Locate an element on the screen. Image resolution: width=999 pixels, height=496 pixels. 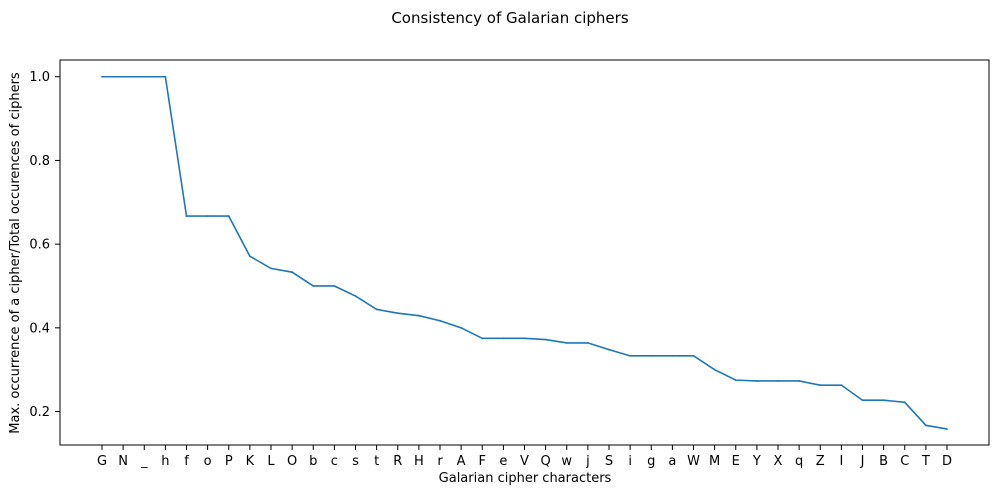
chart-title: Consistency of Galarian ciphers is located at coordinates (510, 18).